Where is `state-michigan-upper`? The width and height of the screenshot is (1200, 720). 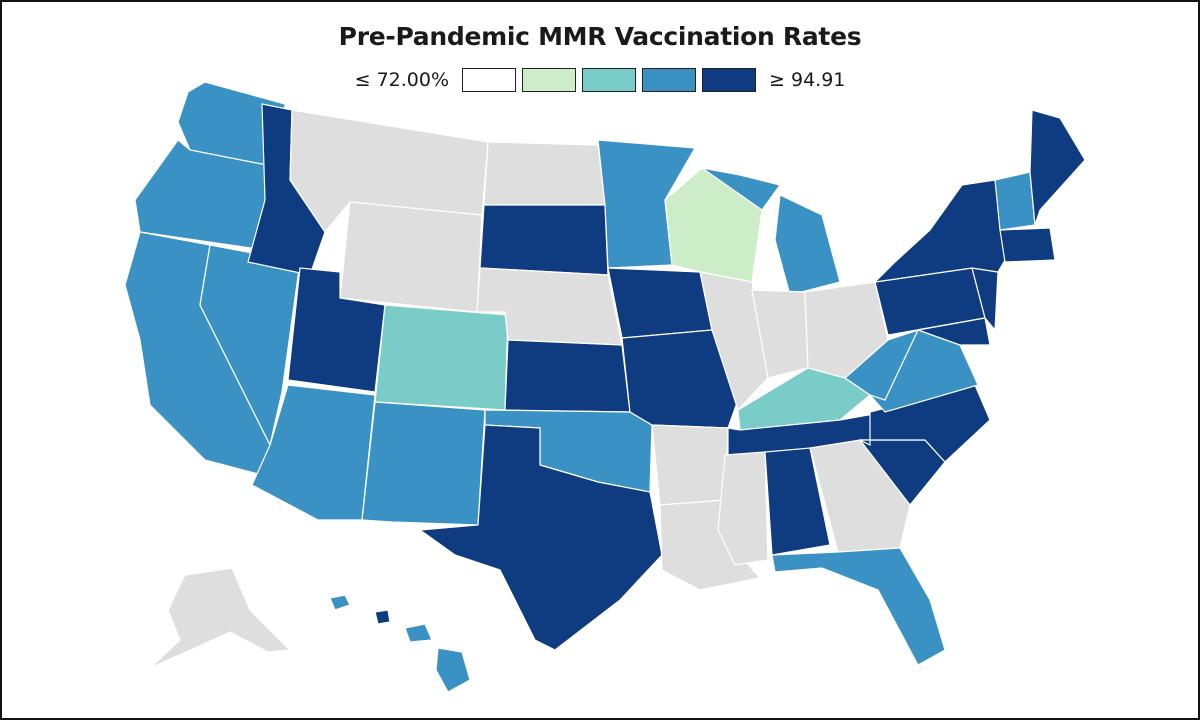
state-michigan-upper is located at coordinates (741, 189).